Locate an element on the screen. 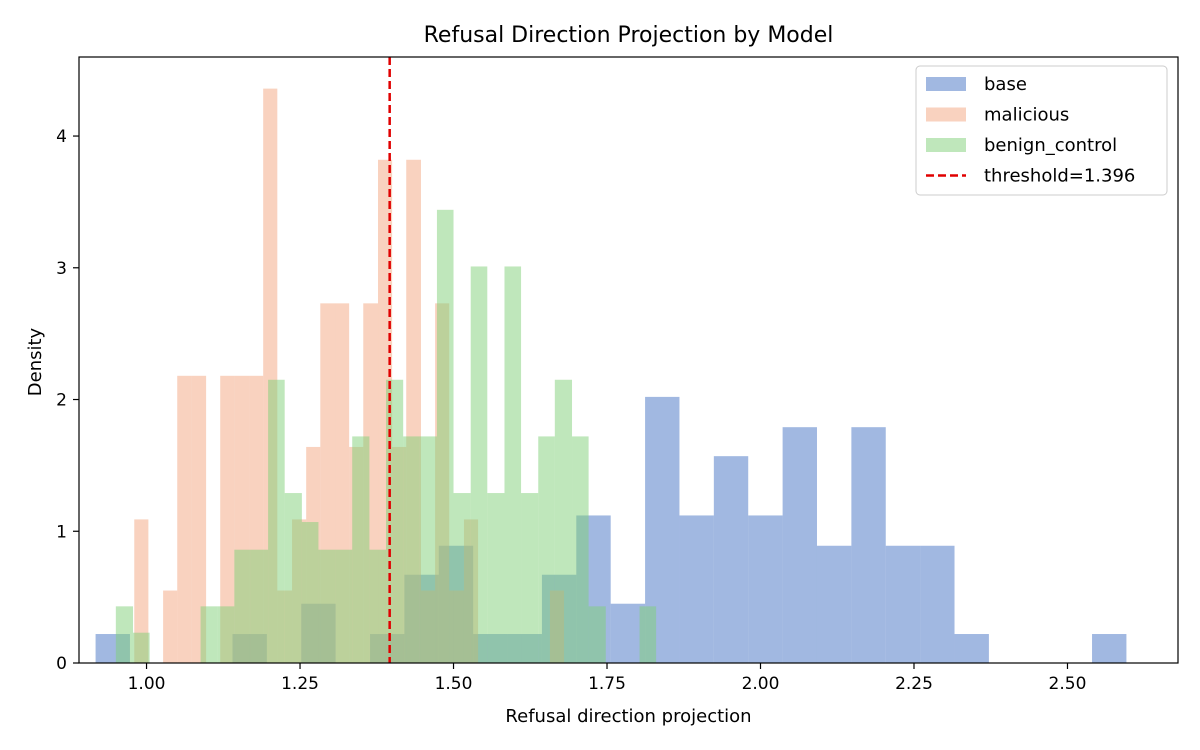 This screenshot has height=750, width=1200. x-tick-label: 1.75 is located at coordinates (607, 684).